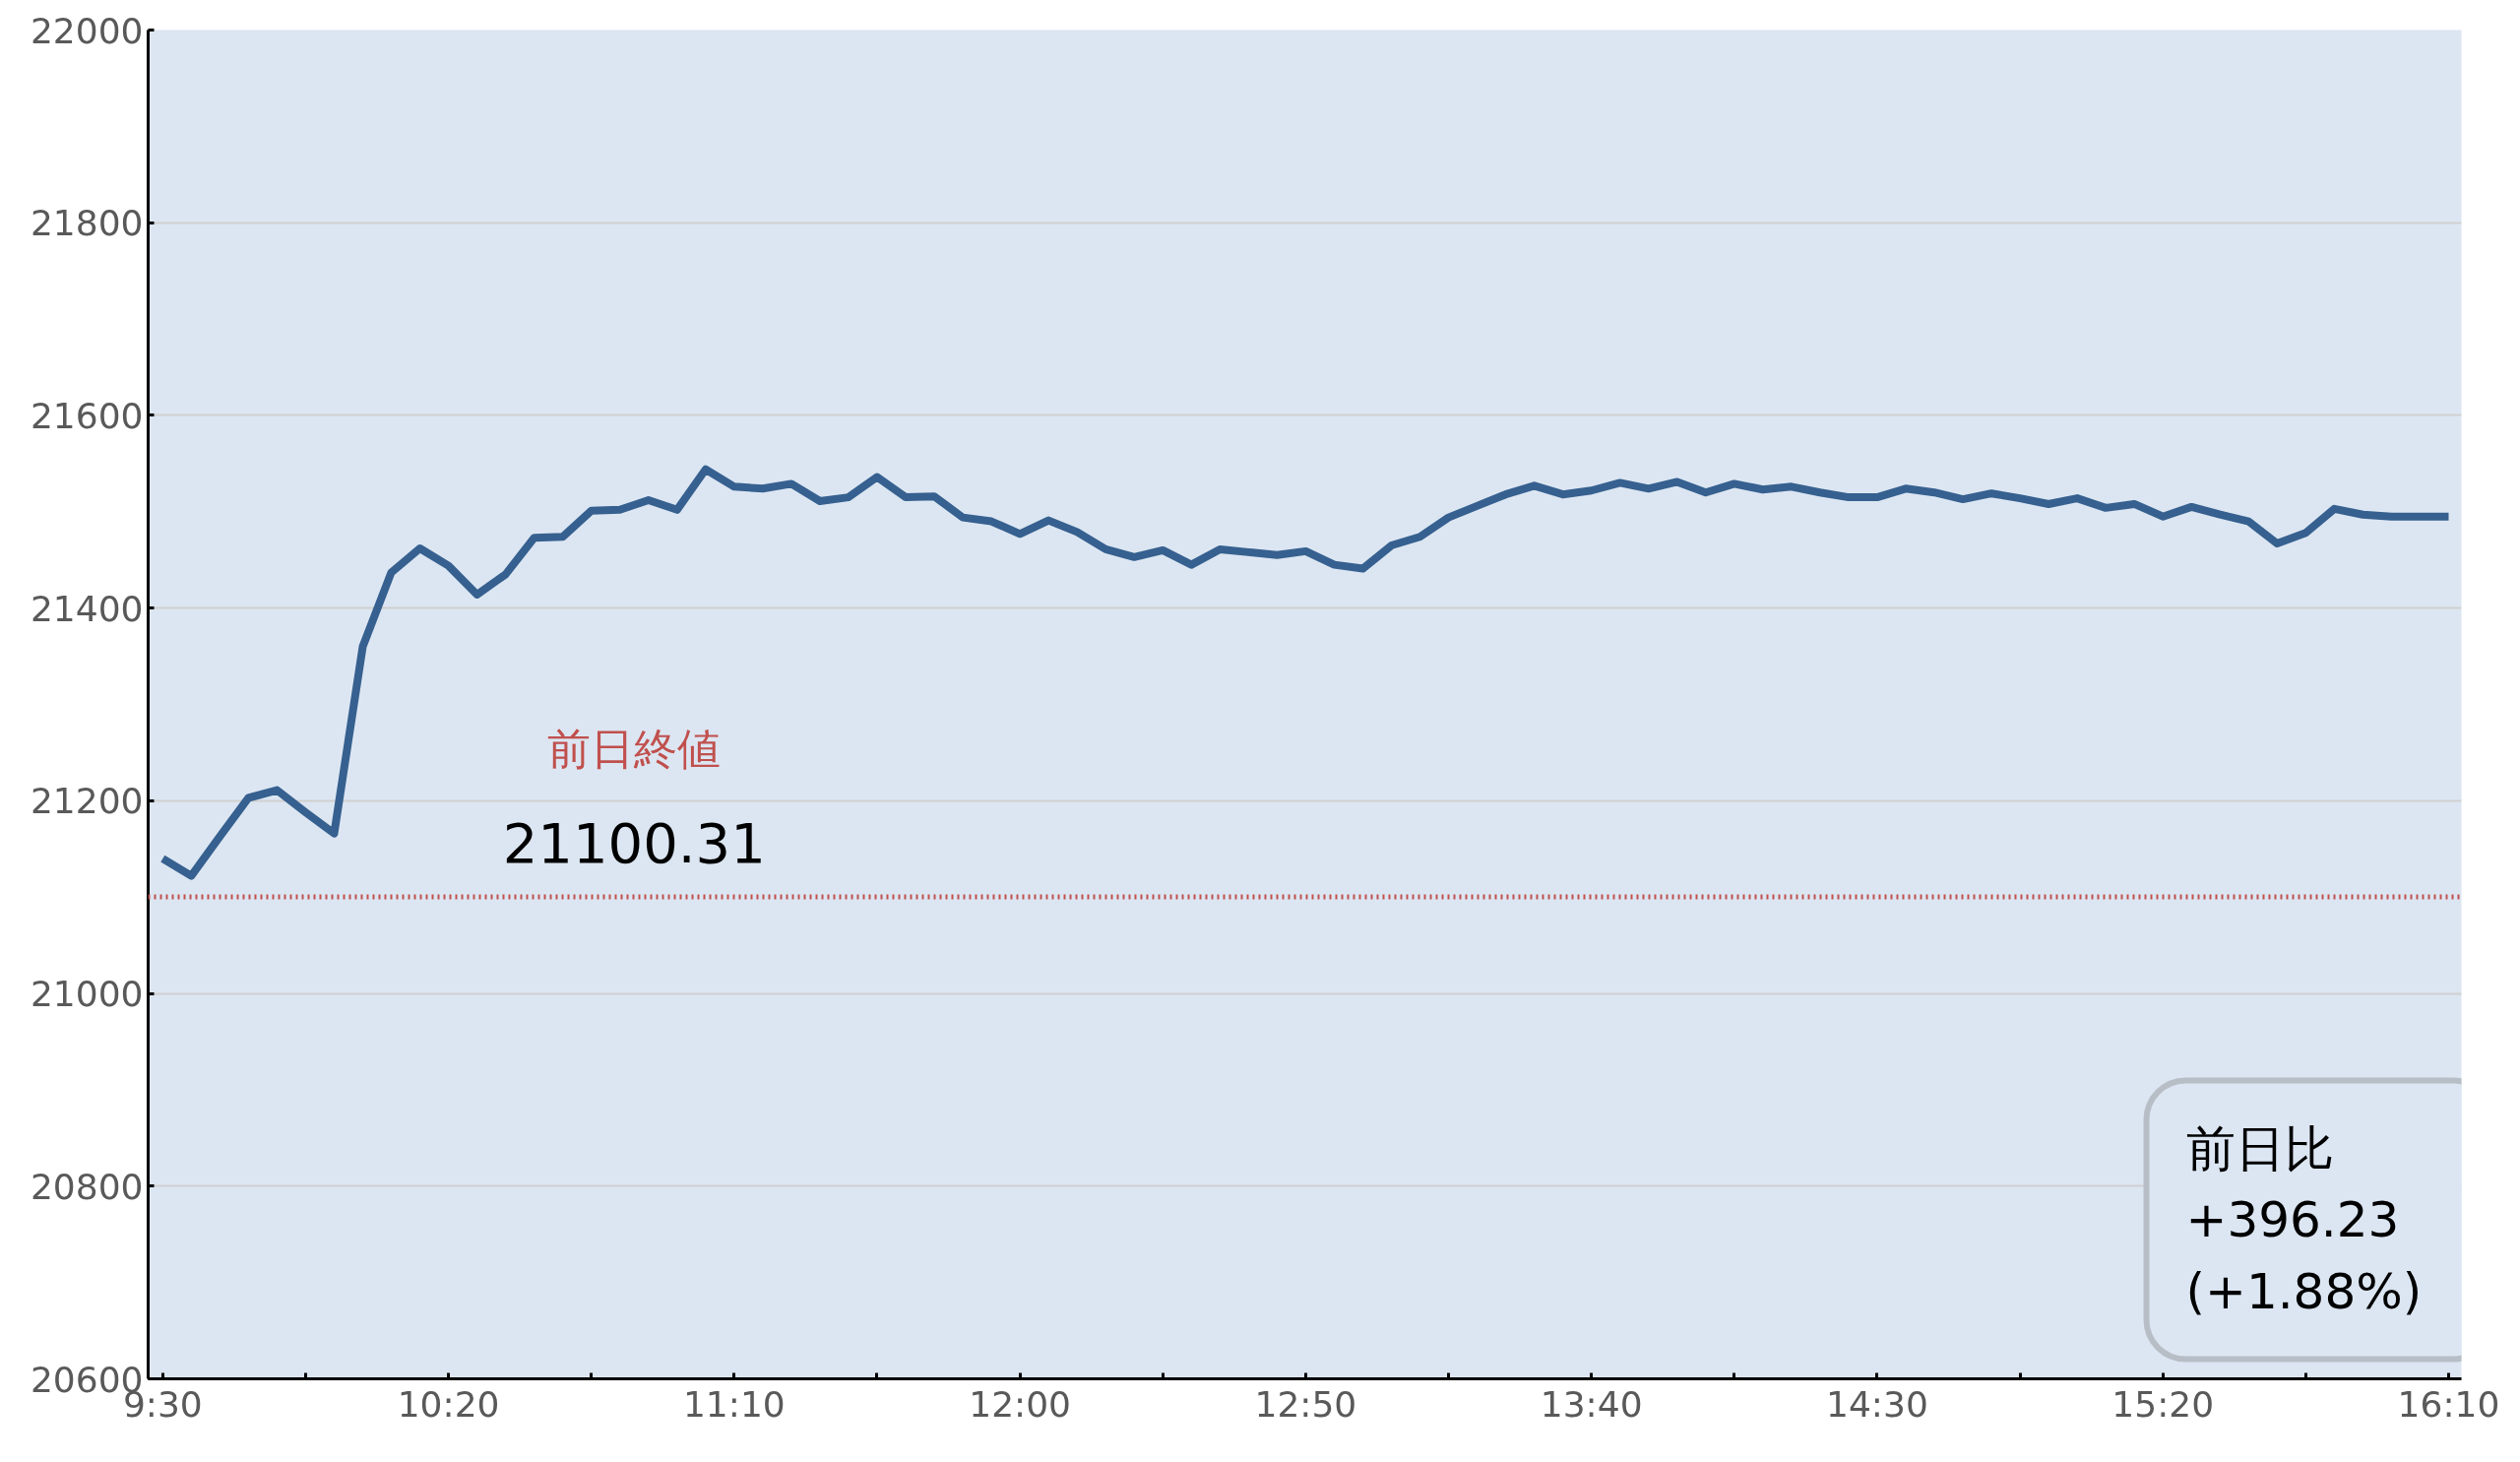 This screenshot has height=1462, width=2520. I want to click on annotation: 21100.31, so click(634, 842).